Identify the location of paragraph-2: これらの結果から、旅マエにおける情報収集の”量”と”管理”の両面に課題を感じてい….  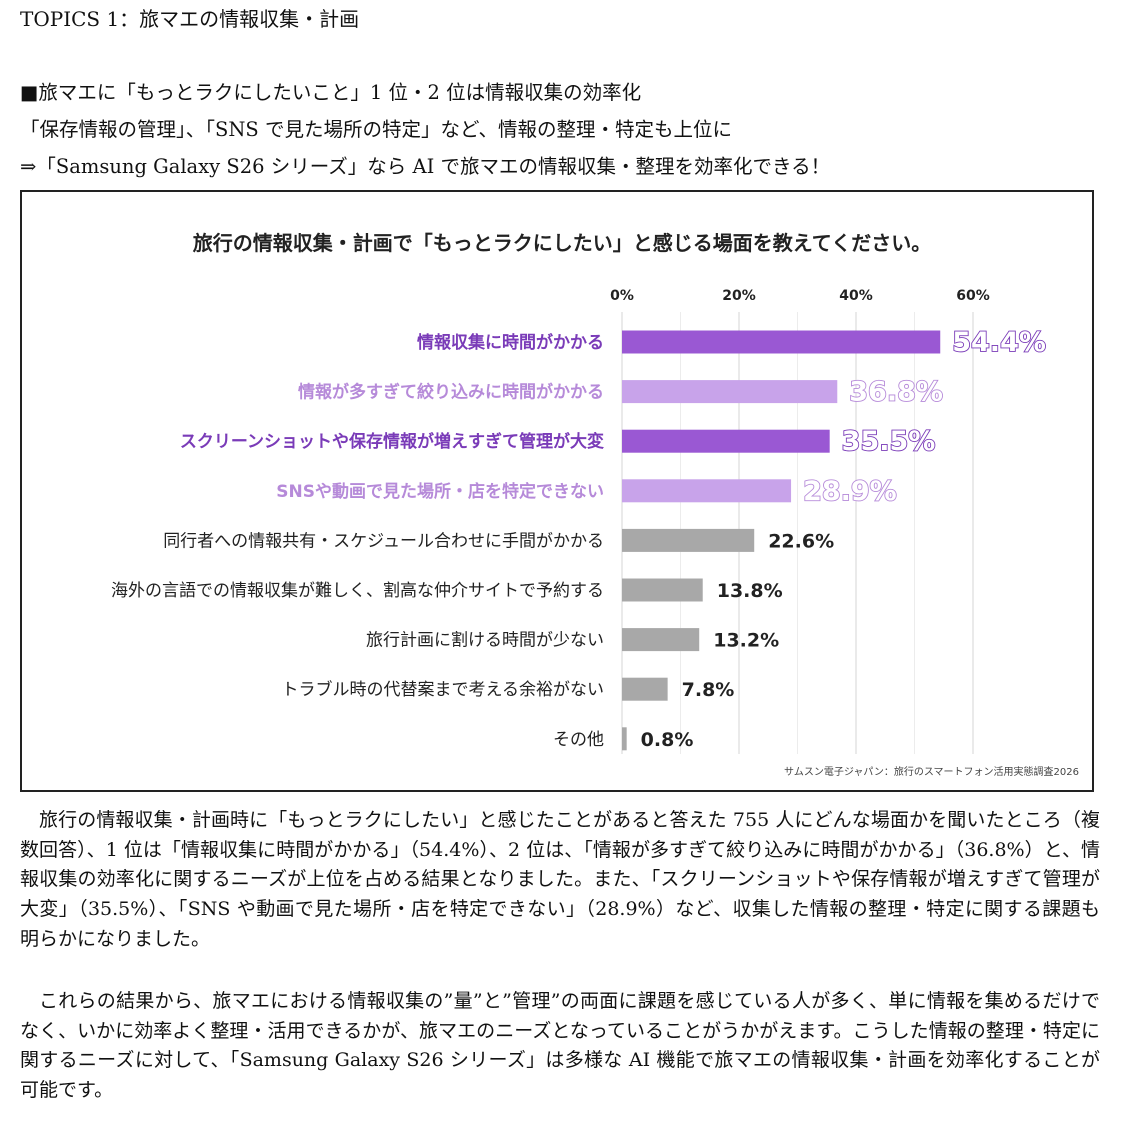
(560, 1046).